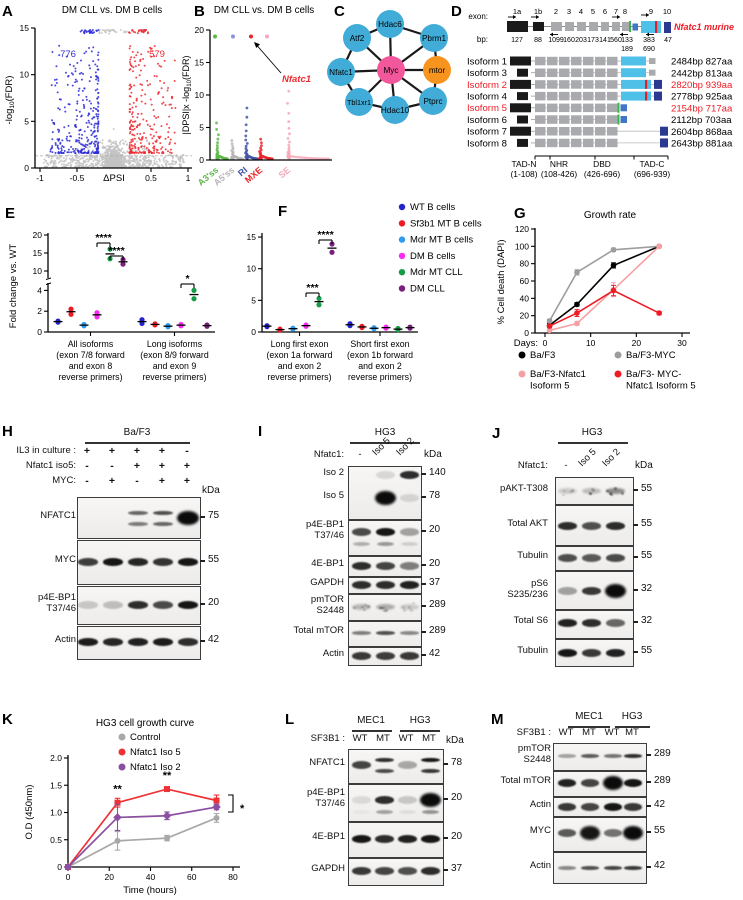 The image size is (743, 900). I want to click on primer-arrows, so click(581, 25).